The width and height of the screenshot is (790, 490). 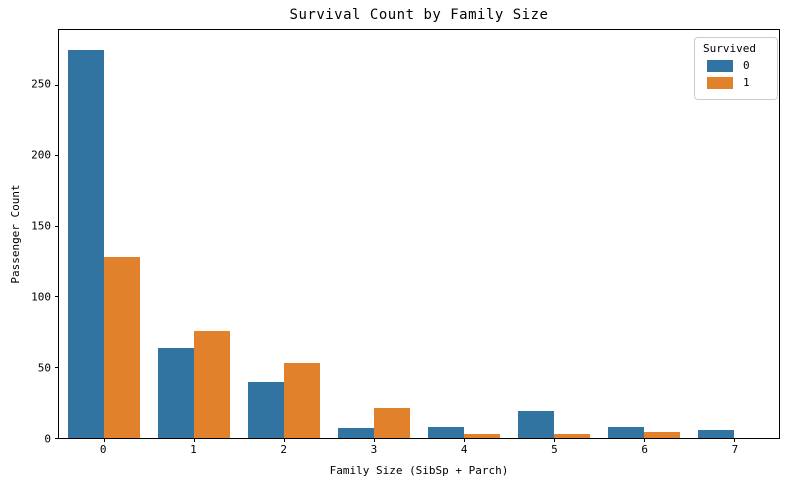 What do you see at coordinates (554, 449) in the screenshot?
I see `x-tick-label: 5` at bounding box center [554, 449].